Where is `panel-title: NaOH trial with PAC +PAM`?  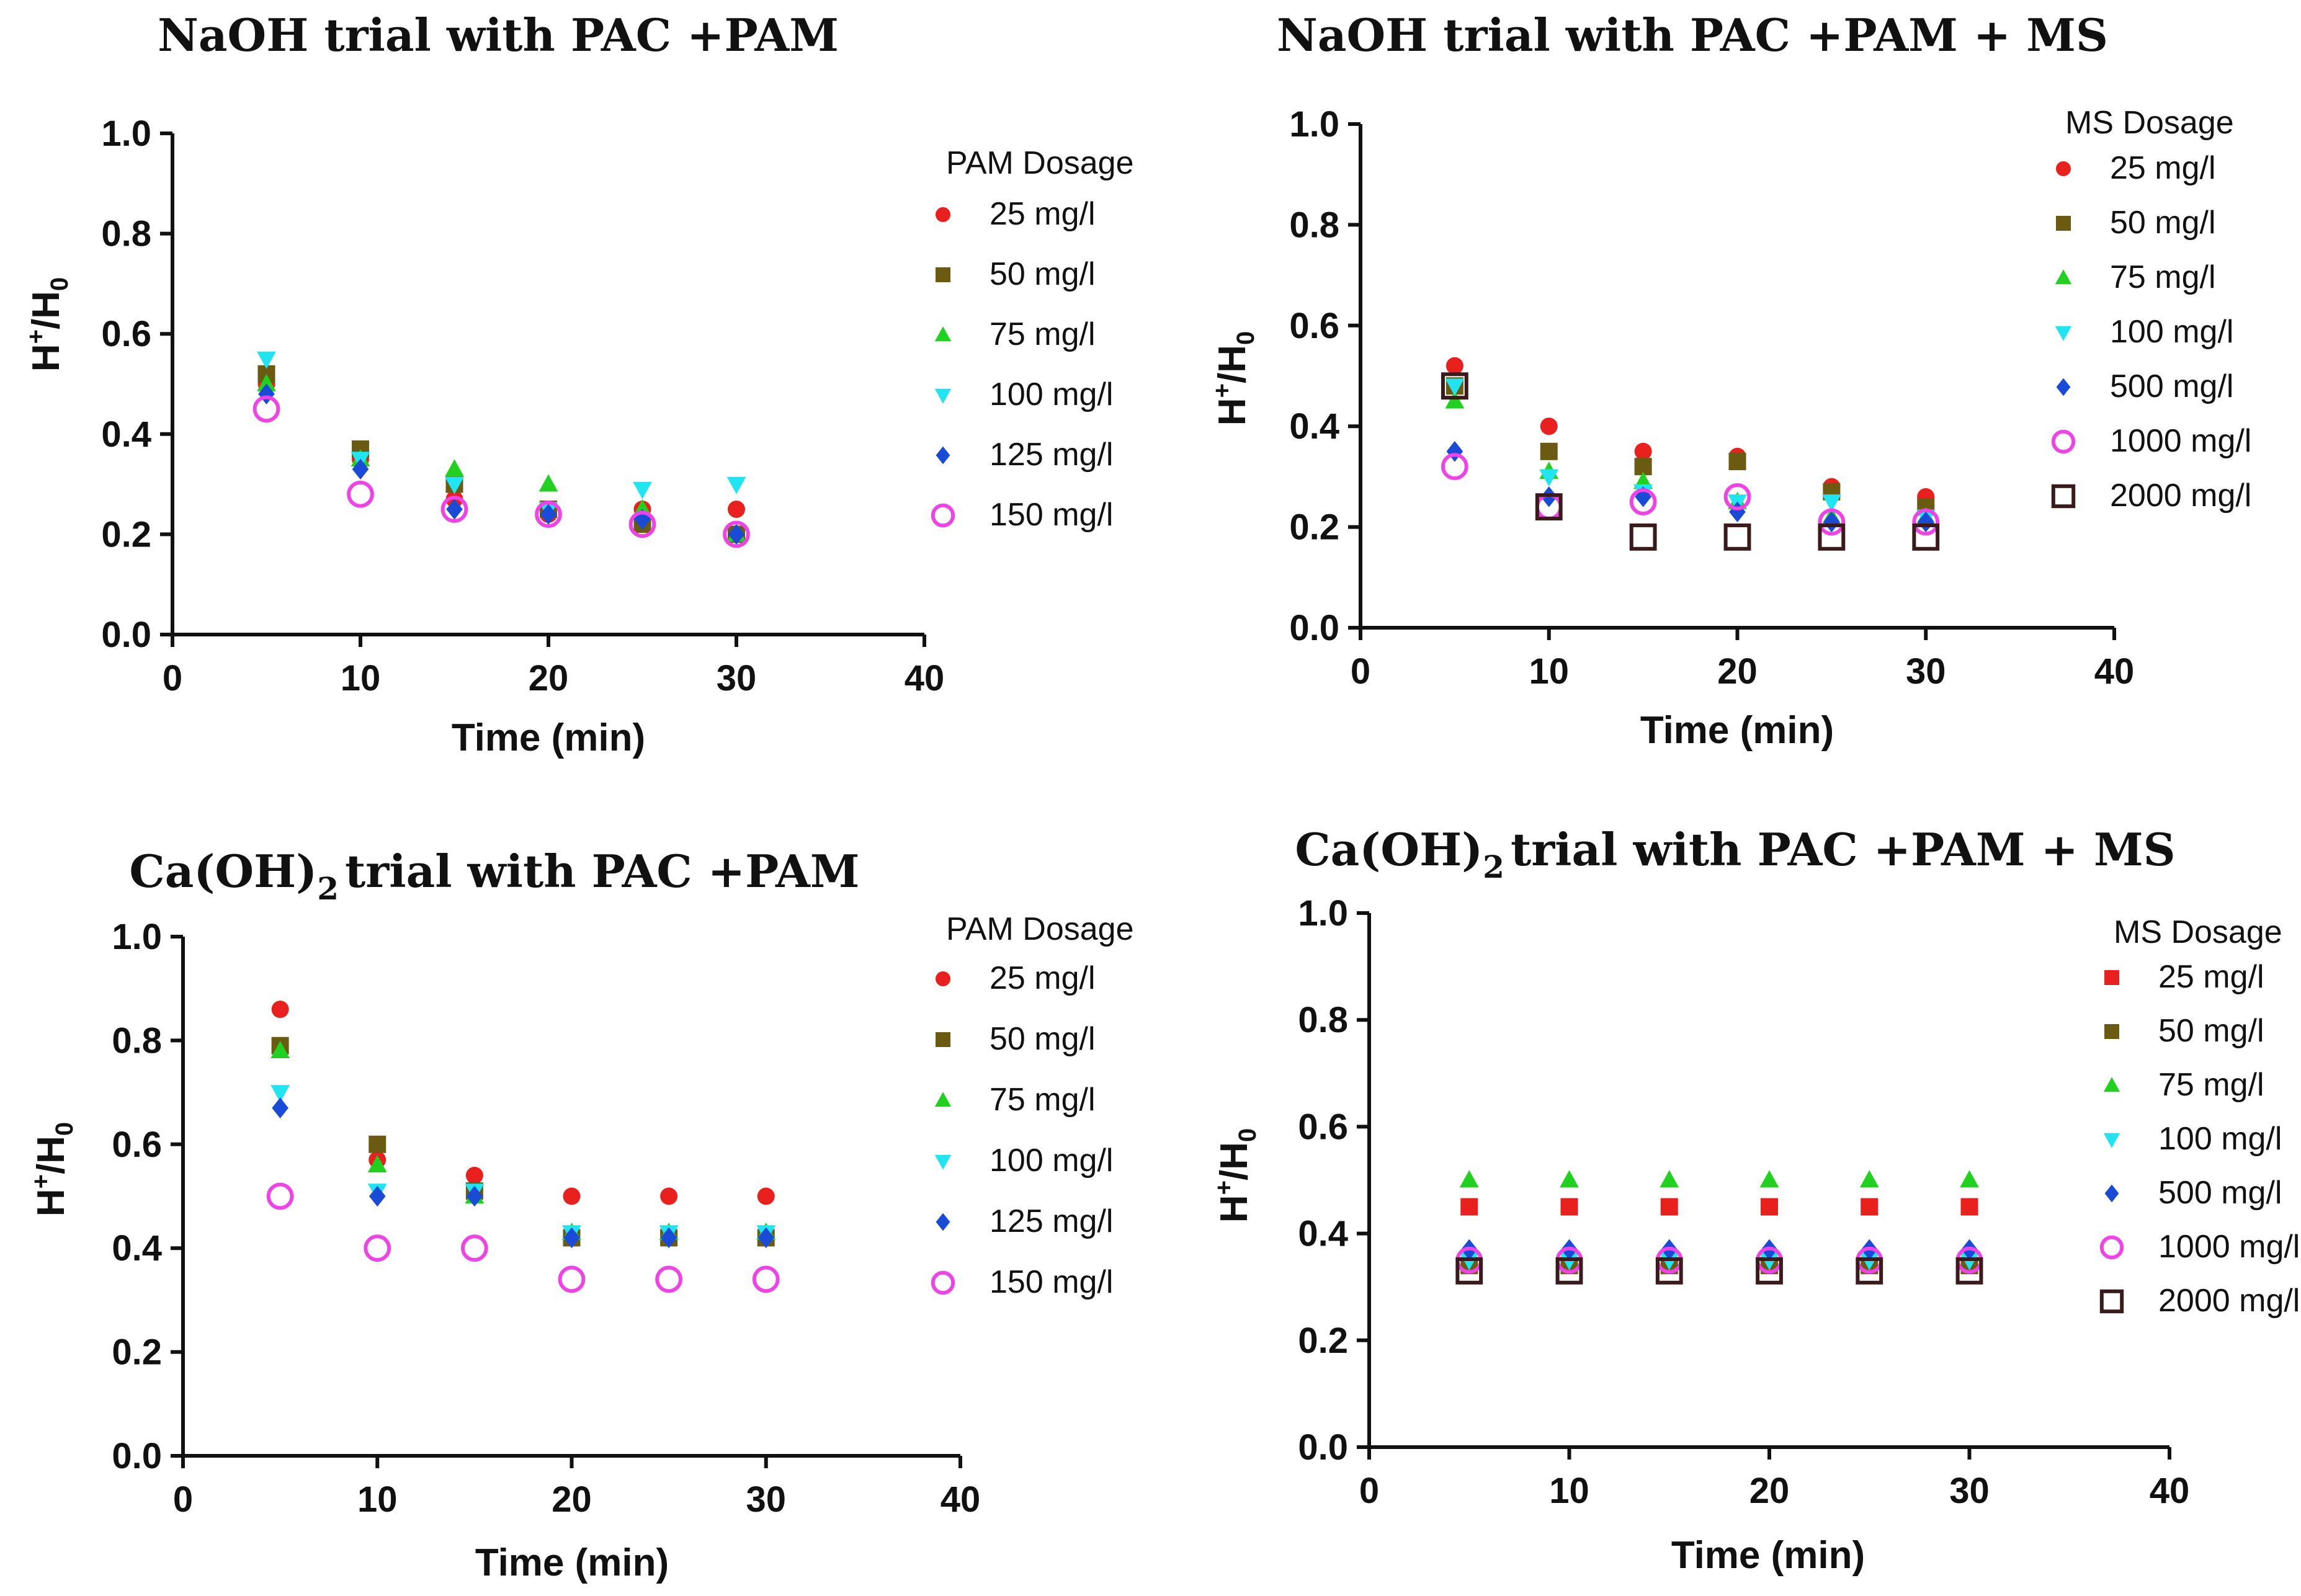 panel-title: NaOH trial with PAC +PAM is located at coordinates (498, 35).